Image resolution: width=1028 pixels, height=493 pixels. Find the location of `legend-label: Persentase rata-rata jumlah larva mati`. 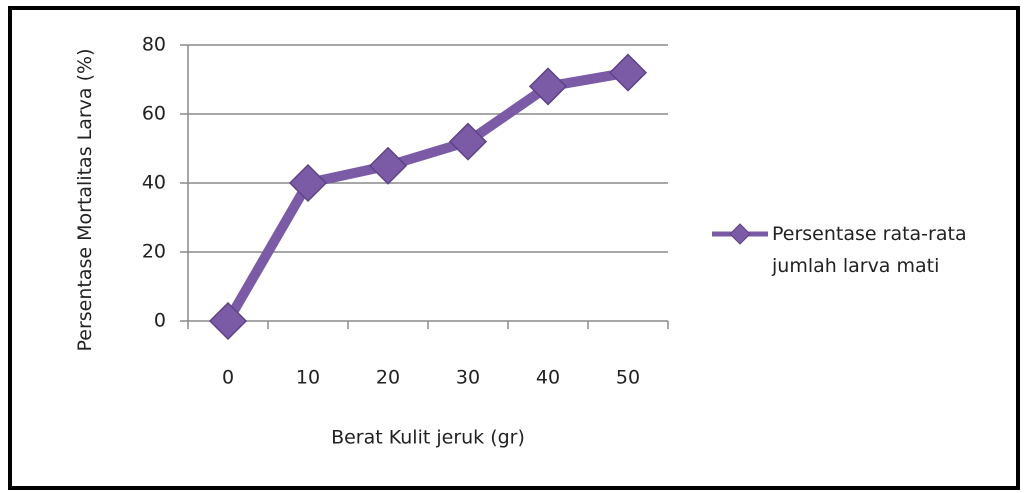

legend-label: Persentase rata-rata jumlah larva mati is located at coordinates (869, 250).